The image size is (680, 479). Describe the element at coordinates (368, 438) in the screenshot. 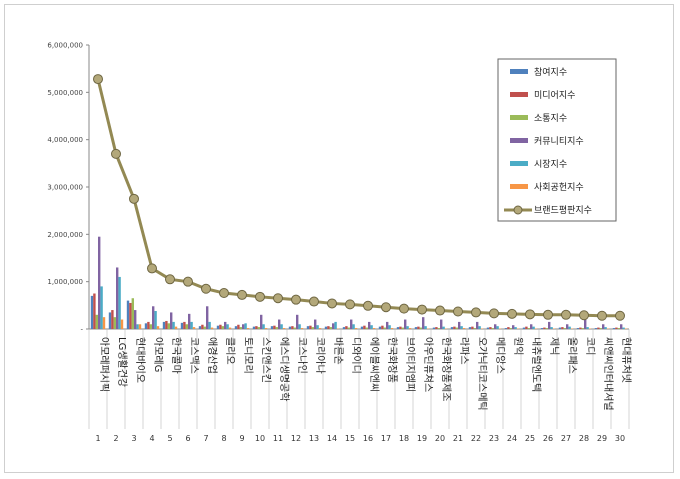

I see `rank-label: 16` at that location.